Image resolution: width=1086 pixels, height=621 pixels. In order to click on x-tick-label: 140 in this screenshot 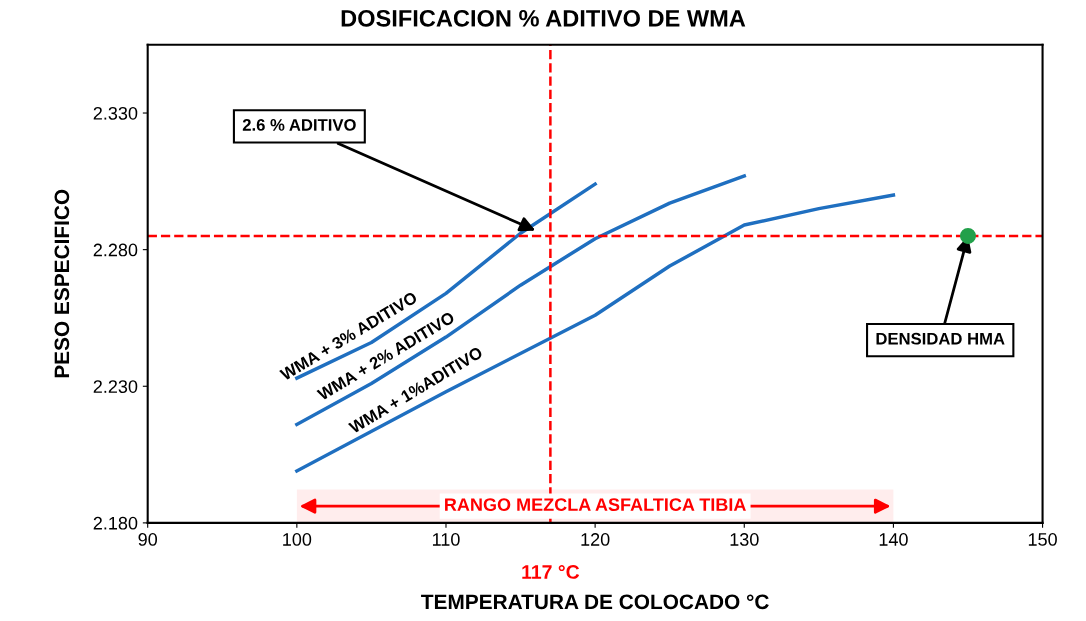, I will do `click(893, 539)`.